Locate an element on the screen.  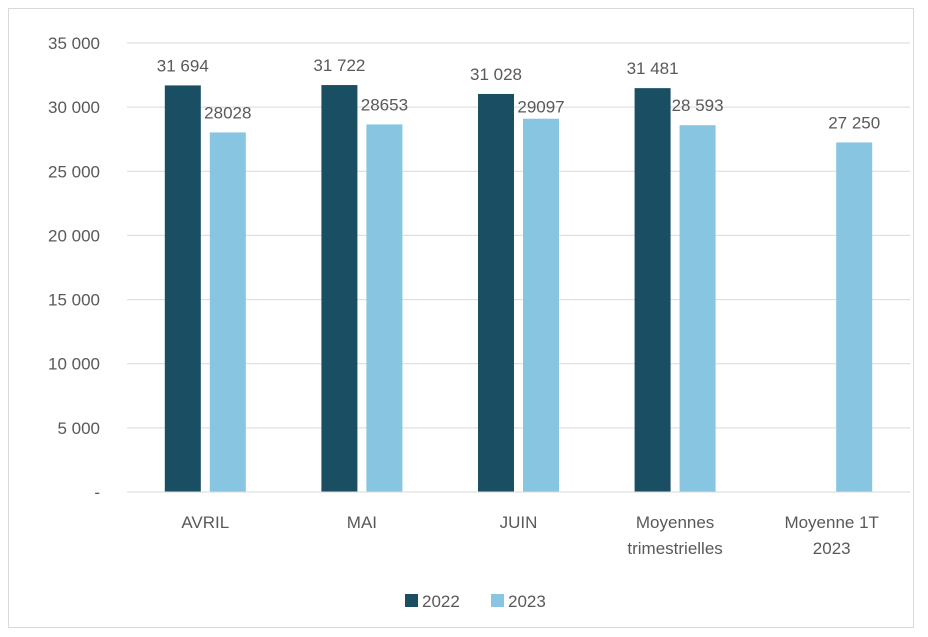
x-tick-label: JUIN is located at coordinates (519, 522).